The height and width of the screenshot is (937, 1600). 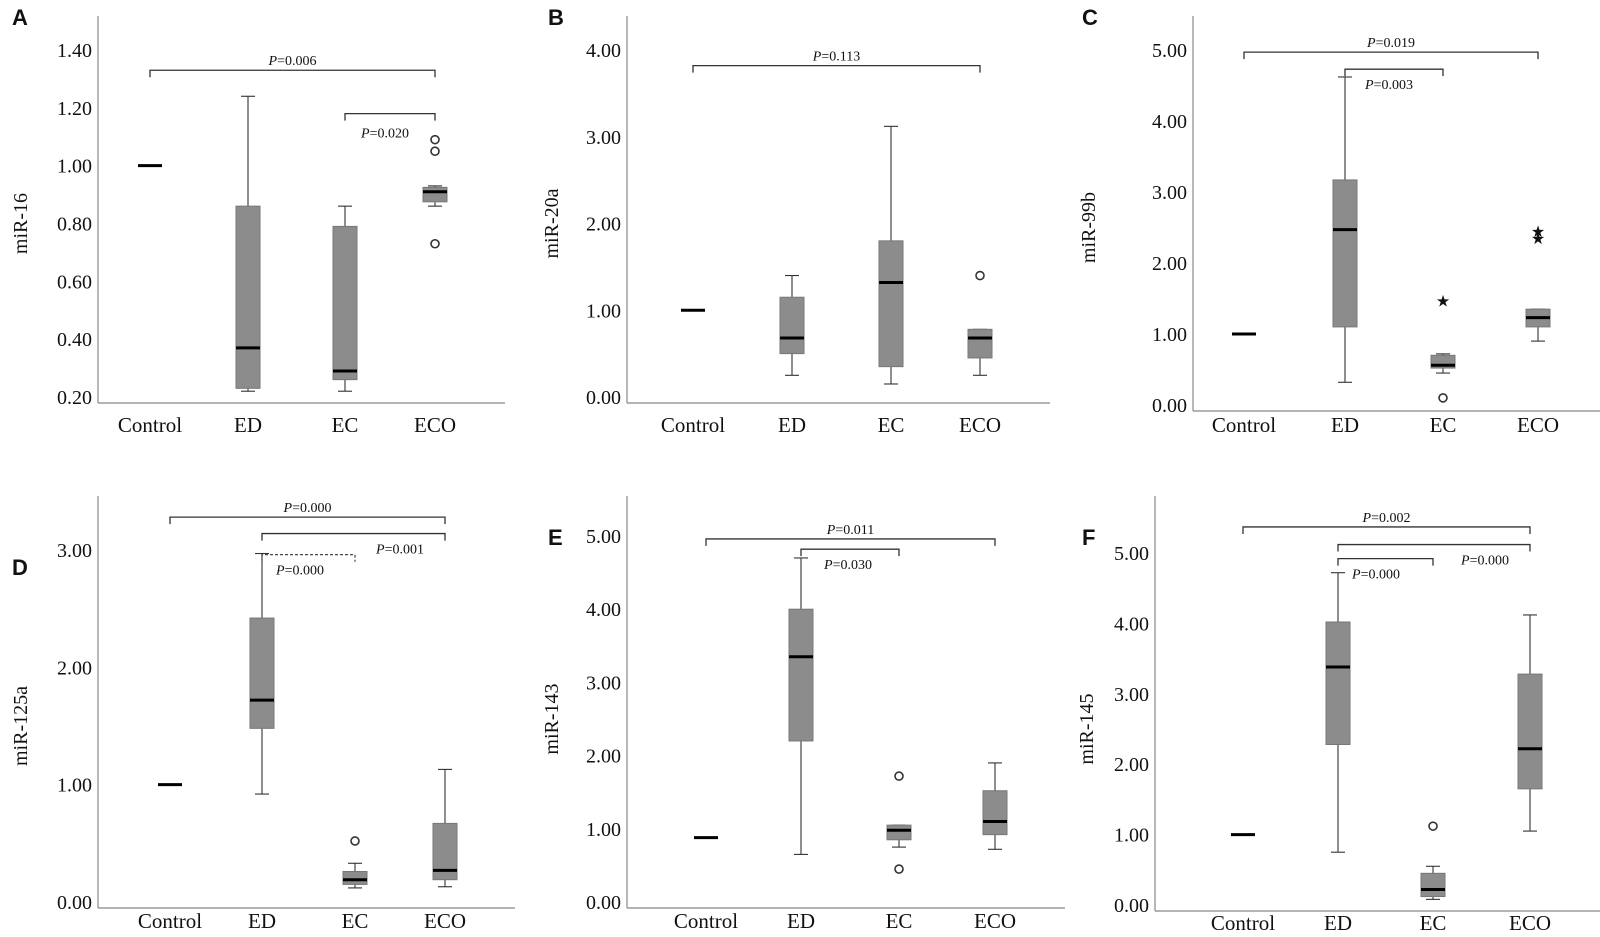 I want to click on p-value: =0.030, so click(x=852, y=565).